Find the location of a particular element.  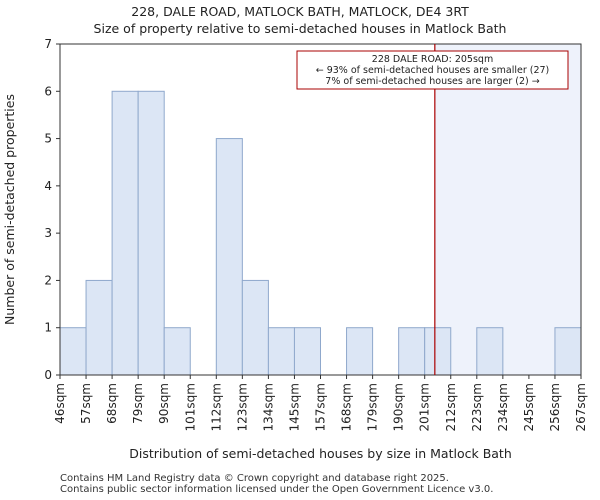

annotation-line-1: 228 DALE ROAD: 205sqm is located at coordinates (432, 59).